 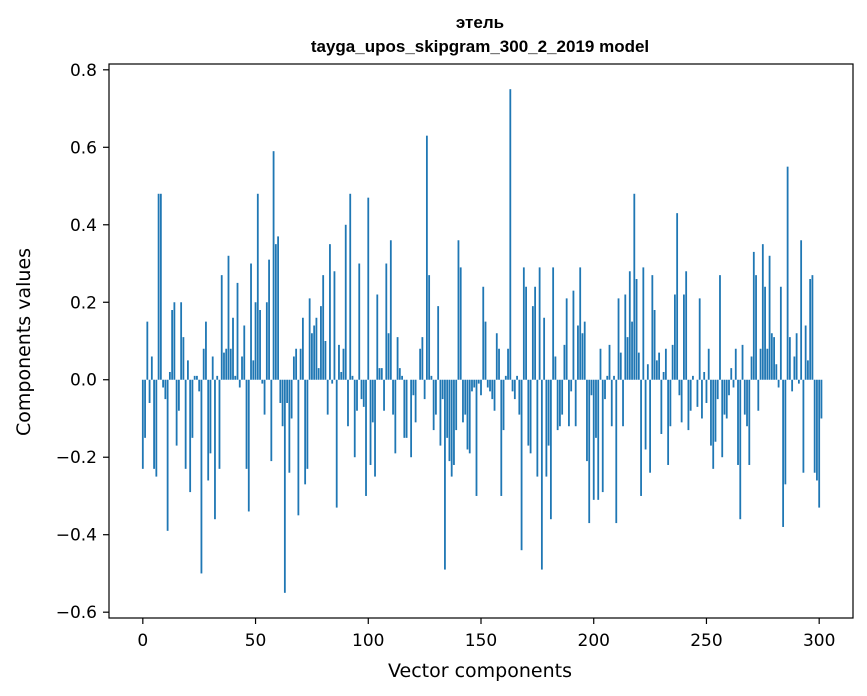 I want to click on y-axis: −0.6 −0.4 −0.2 0.0 0.2 0.4 0.6 0.8, so click(x=82, y=342).